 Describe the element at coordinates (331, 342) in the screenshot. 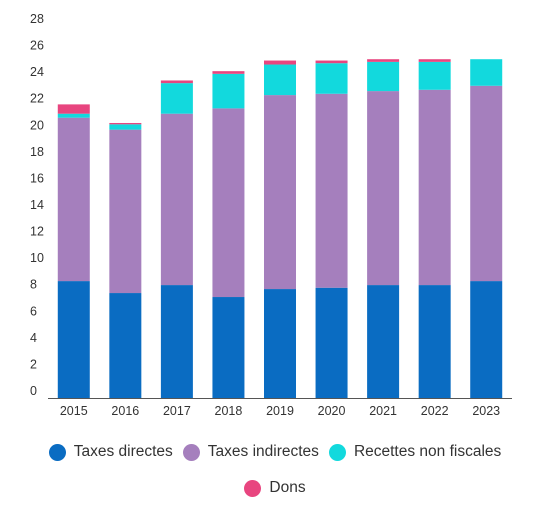

I see `bar-segment-taxes-directes-2020` at that location.